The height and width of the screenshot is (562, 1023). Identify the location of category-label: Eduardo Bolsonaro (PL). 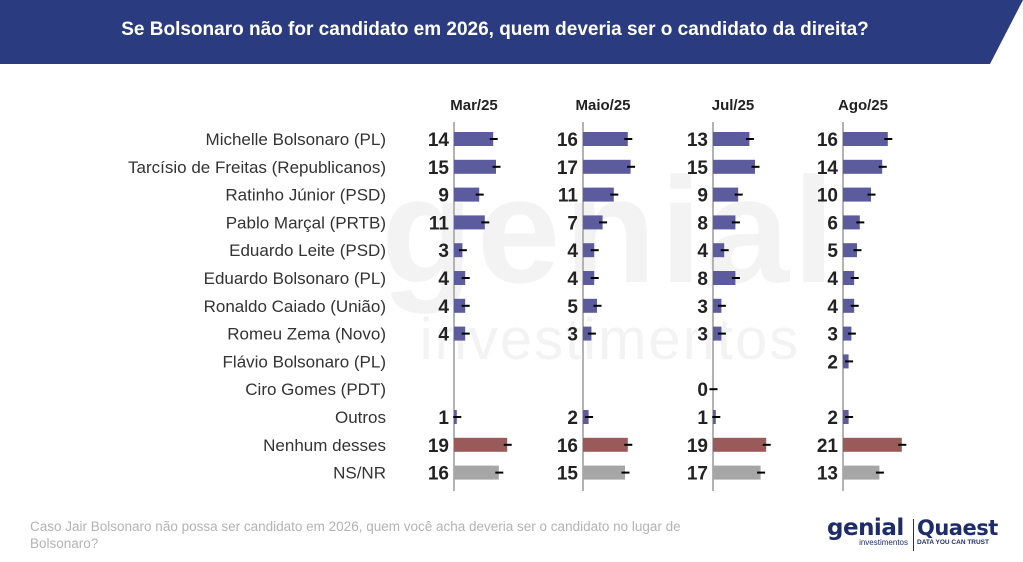
(295, 278).